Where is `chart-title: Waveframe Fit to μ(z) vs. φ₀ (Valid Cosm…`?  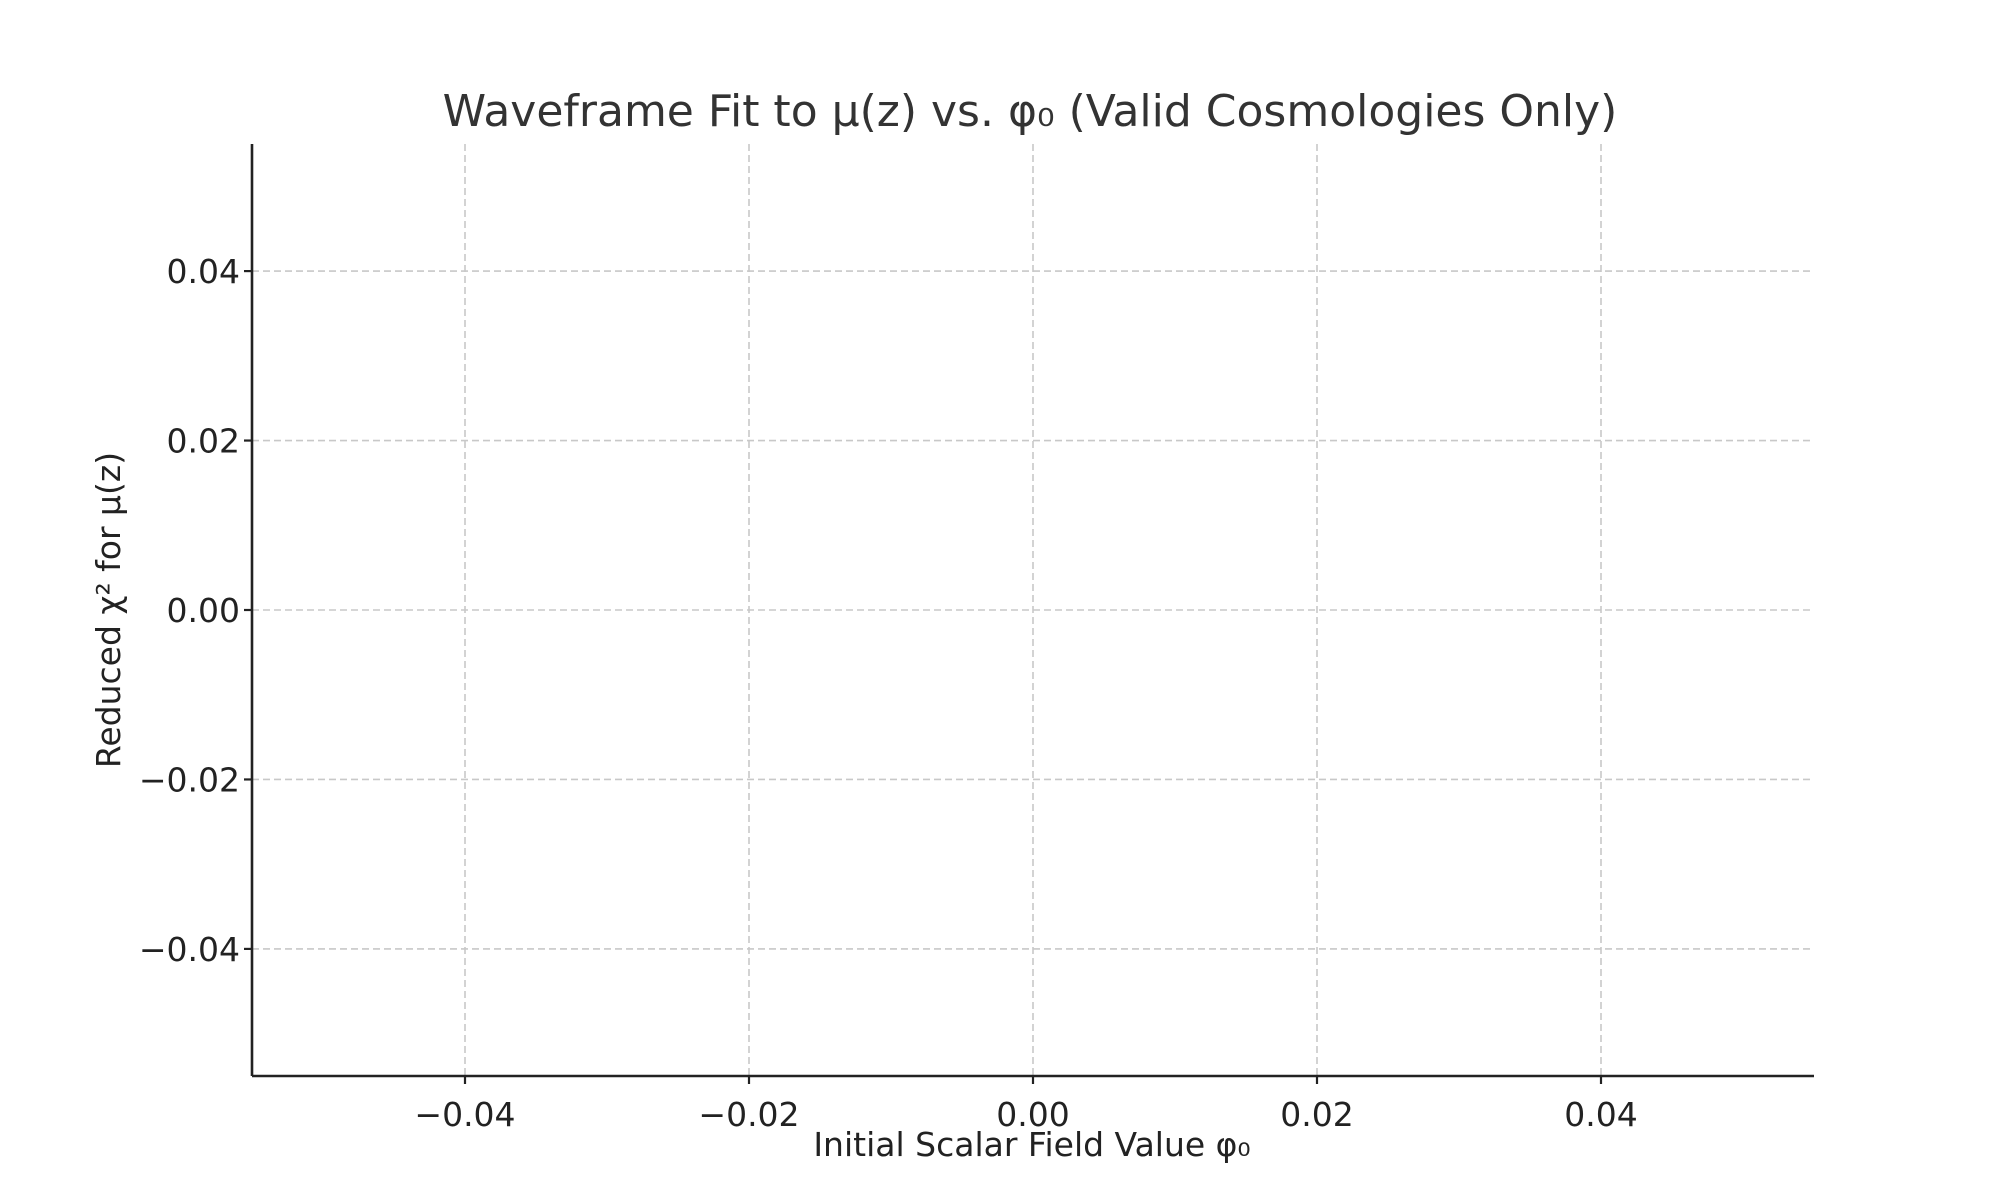
chart-title: Waveframe Fit to μ(z) vs. φ₀ (Valid Cosm… is located at coordinates (1030, 111).